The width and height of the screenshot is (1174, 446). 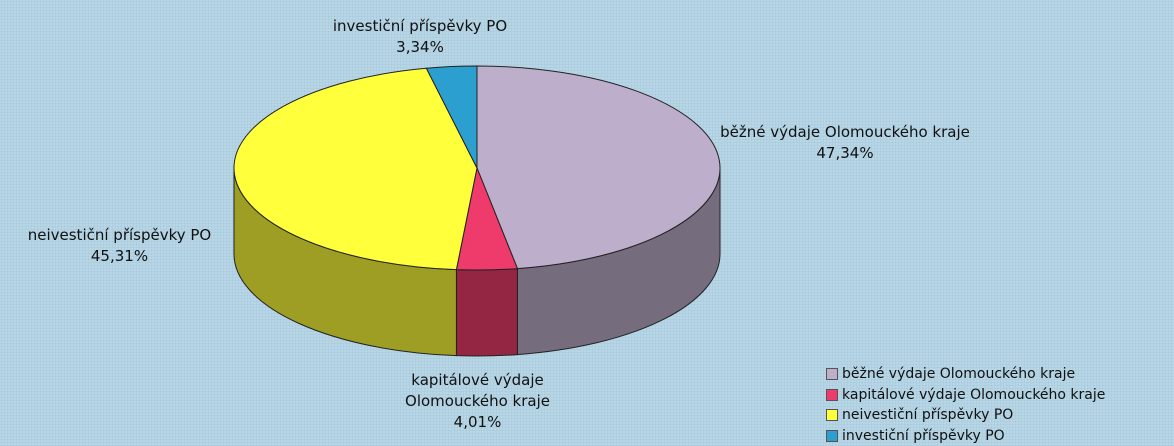 What do you see at coordinates (477, 422) in the screenshot?
I see `slice-value: 4,01%` at bounding box center [477, 422].